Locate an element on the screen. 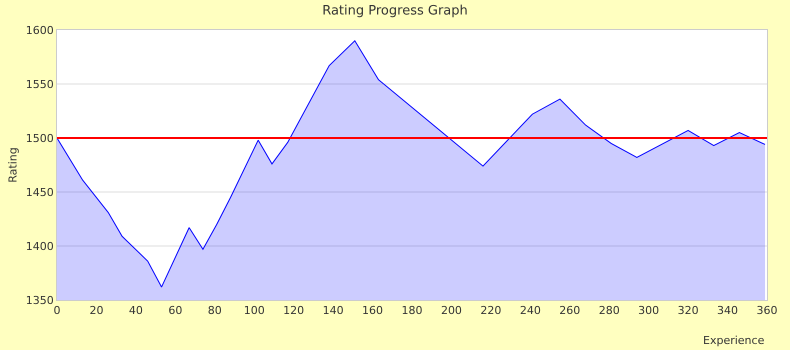 This screenshot has height=350, width=790. y-tick-label: 1400 is located at coordinates (40, 246).